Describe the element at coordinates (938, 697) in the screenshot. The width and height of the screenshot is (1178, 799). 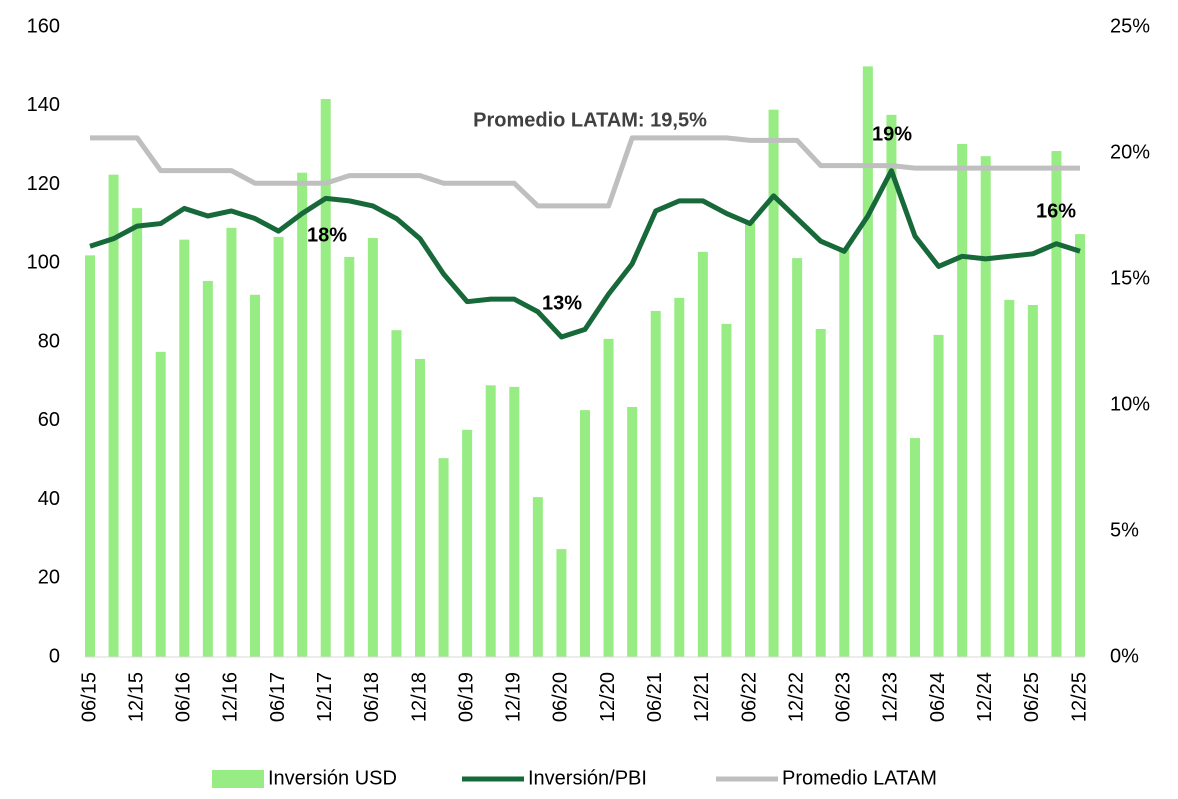
I see `x-tick-label: 06/24` at that location.